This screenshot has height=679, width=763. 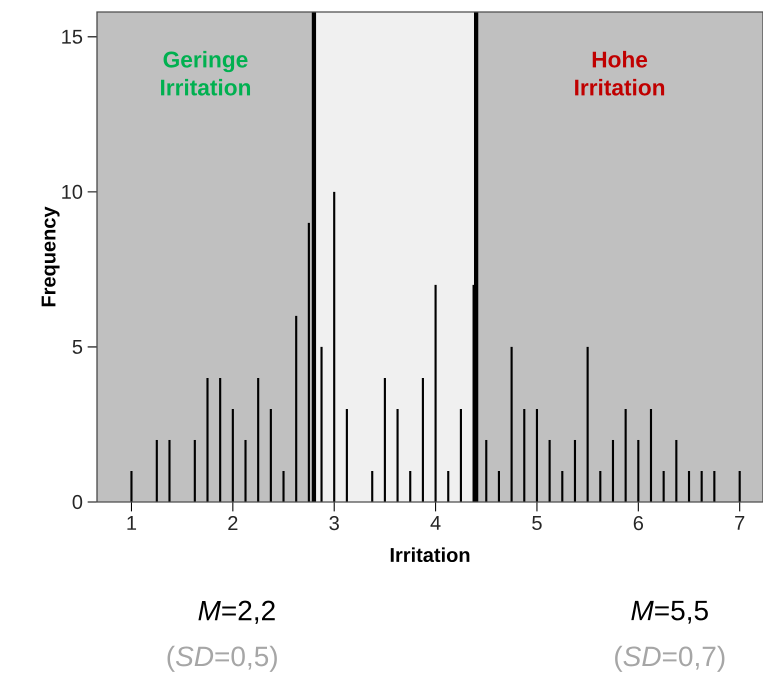 What do you see at coordinates (669, 659) in the screenshot?
I see `text: (SD=0,7)` at bounding box center [669, 659].